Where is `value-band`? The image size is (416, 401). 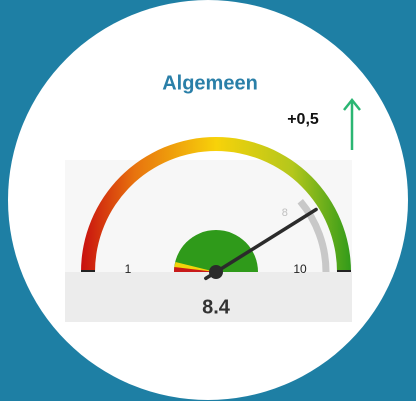 value-band is located at coordinates (208, 297).